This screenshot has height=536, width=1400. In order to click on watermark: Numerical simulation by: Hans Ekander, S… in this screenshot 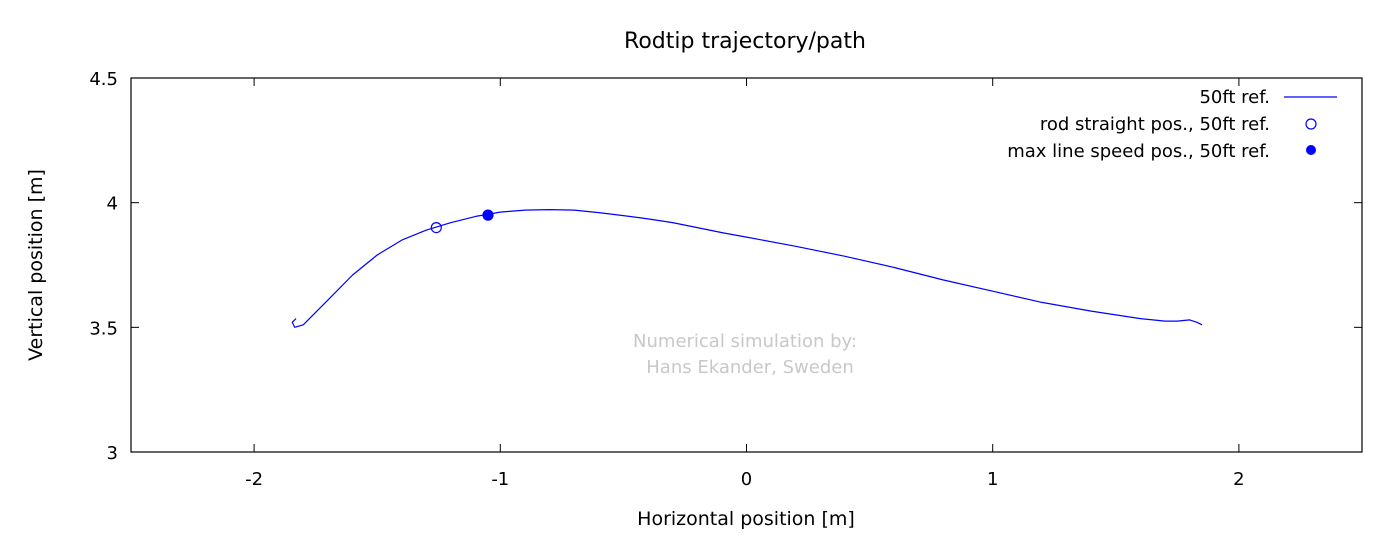, I will do `click(745, 354)`.